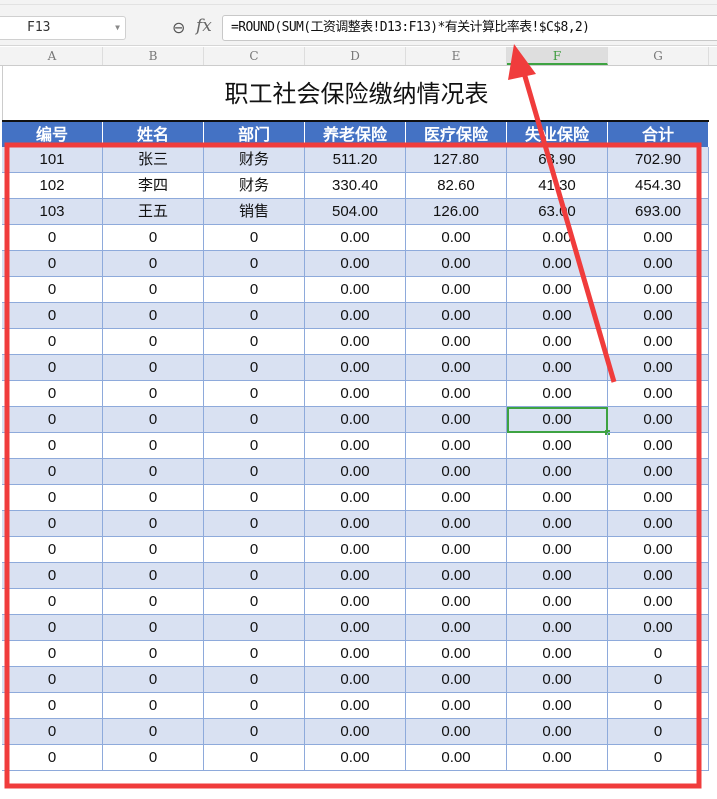 The width and height of the screenshot is (717, 799). I want to click on table-cell: 101, so click(52, 160).